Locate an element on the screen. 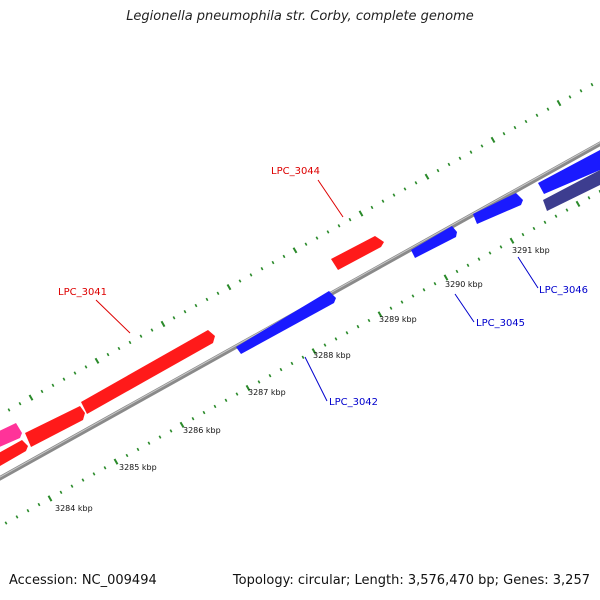 This screenshot has height=600, width=600. gene-reverse-lpc3046 is located at coordinates (569, 172).